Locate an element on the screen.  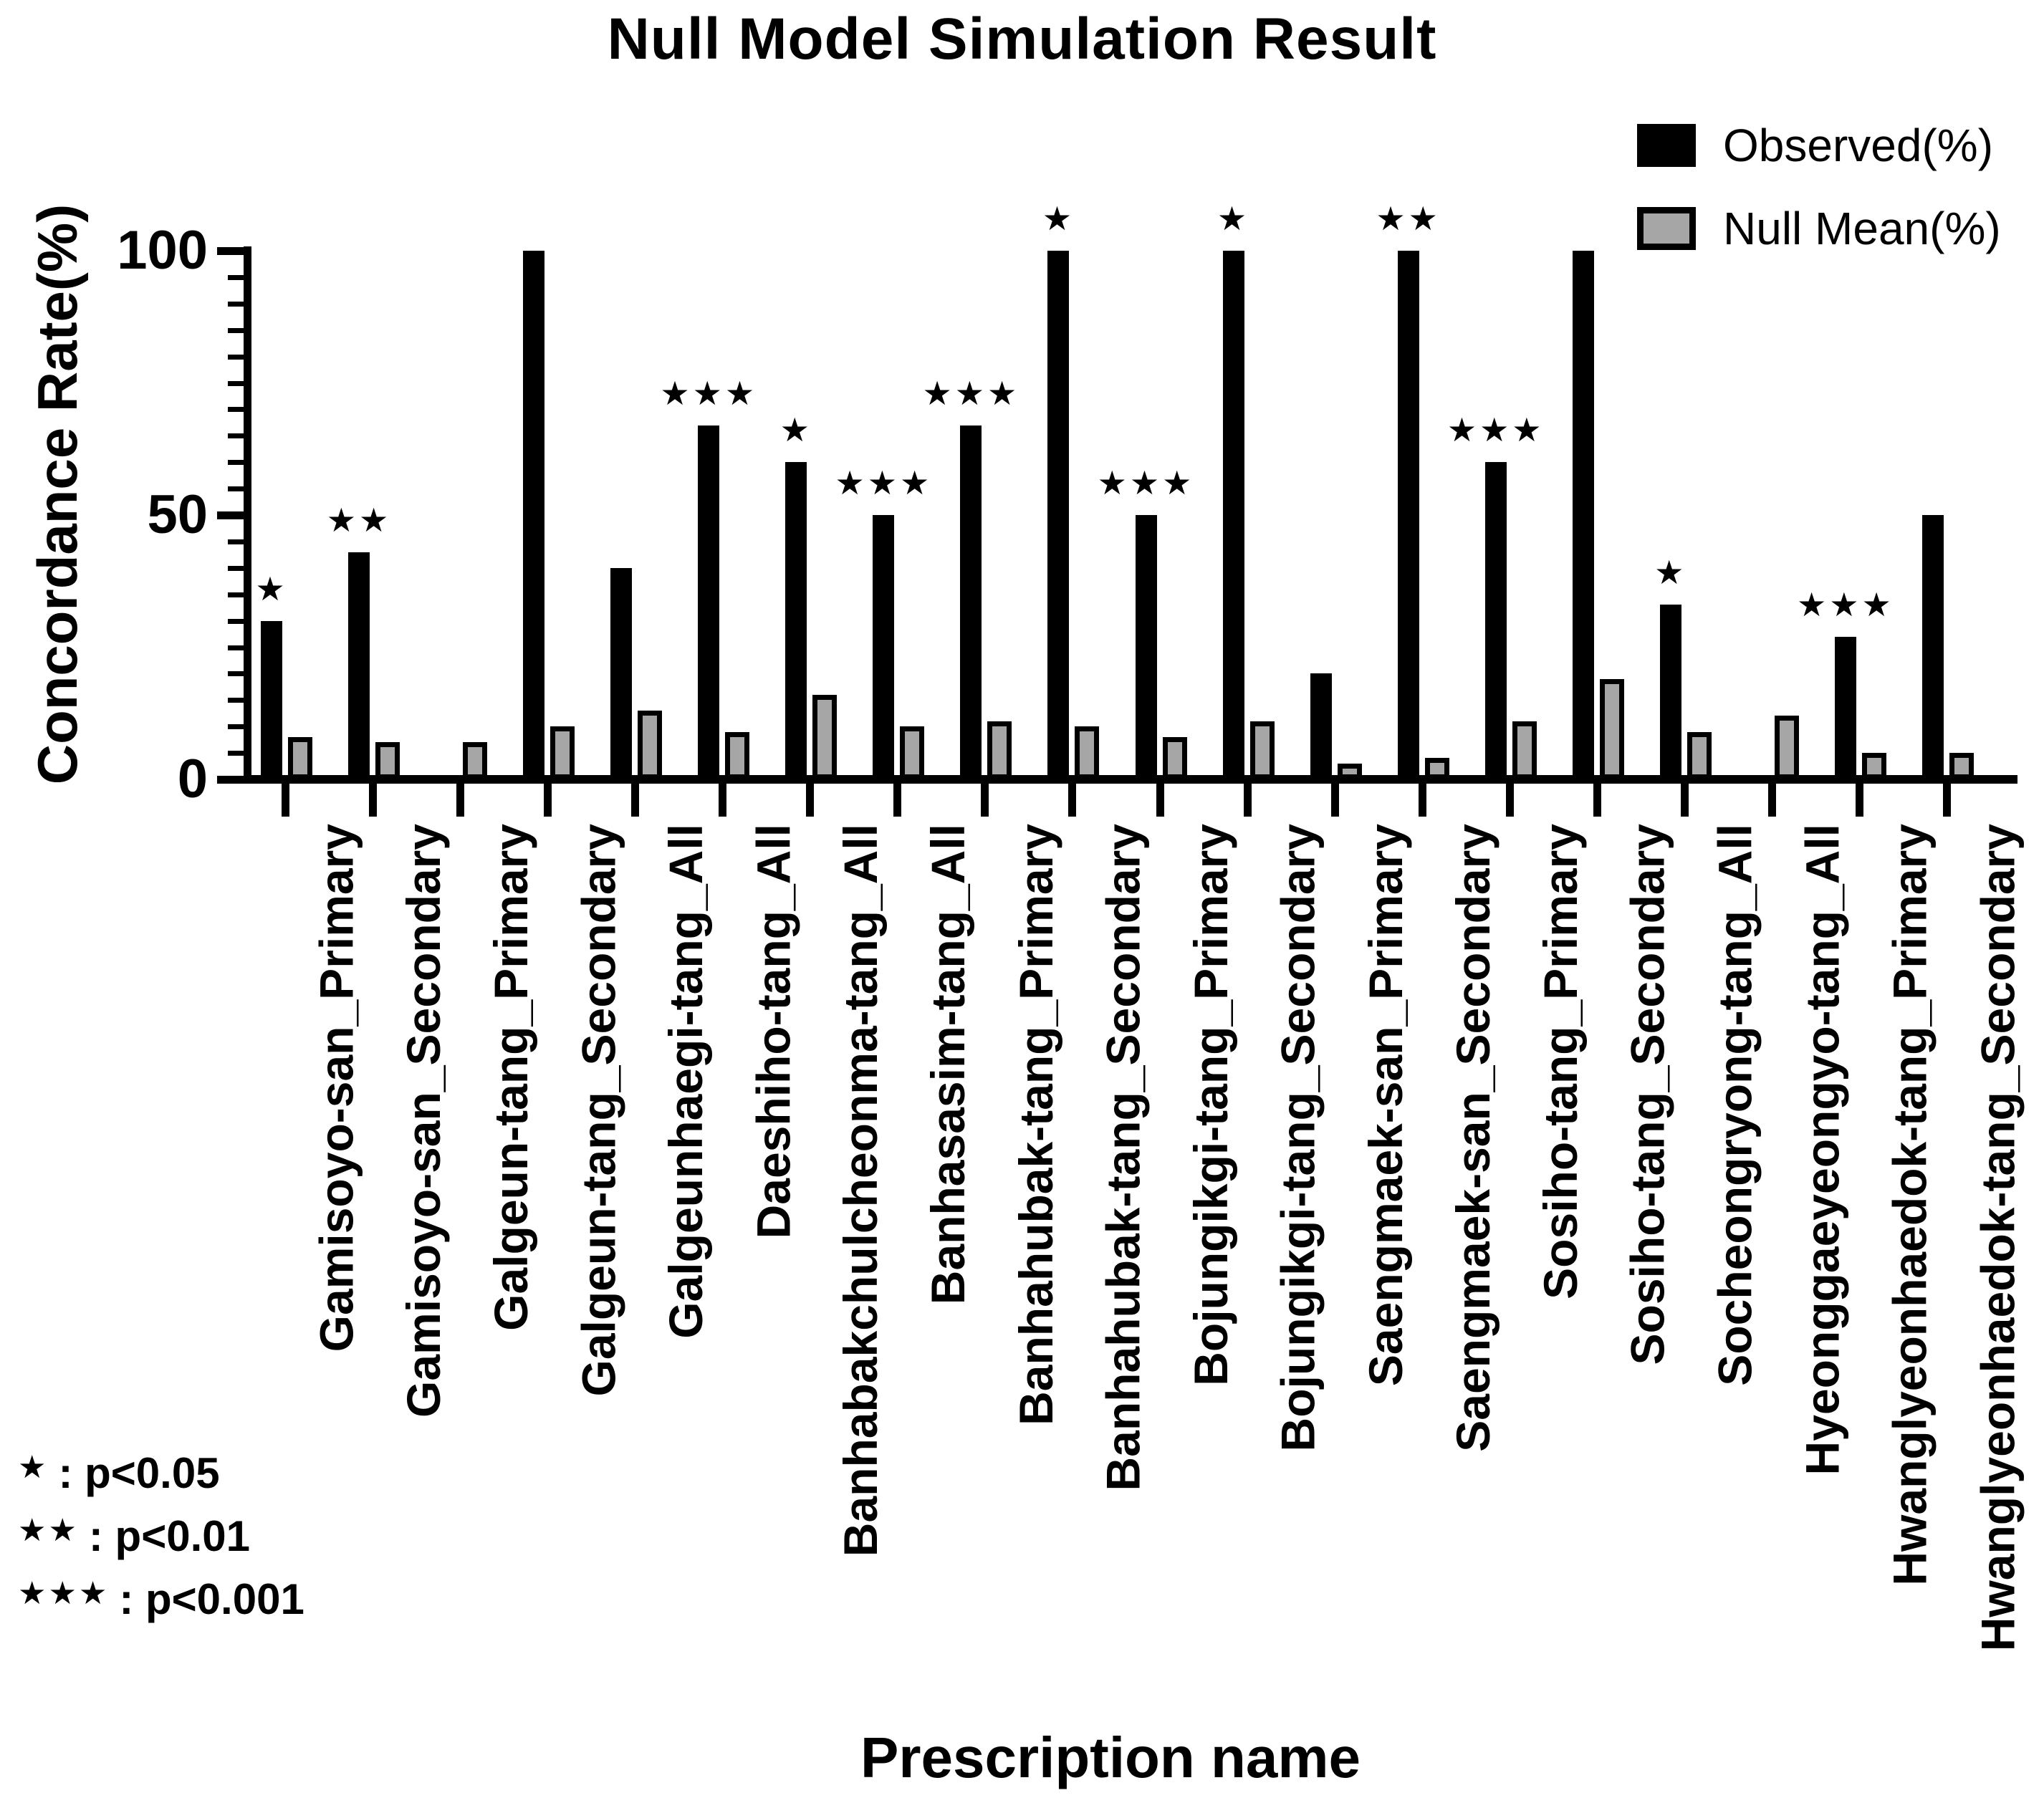
footnote-line: ★★★ : p<0.001 is located at coordinates (161, 1599).